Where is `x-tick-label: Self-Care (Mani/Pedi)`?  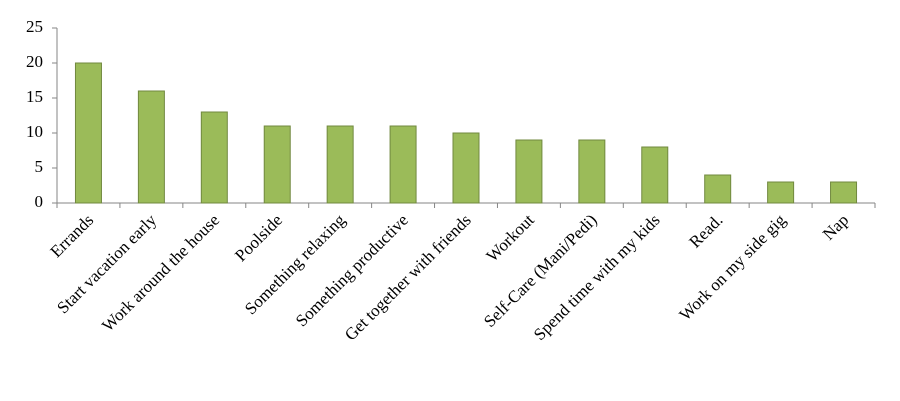 x-tick-label: Self-Care (Mani/Pedi) is located at coordinates (540, 270).